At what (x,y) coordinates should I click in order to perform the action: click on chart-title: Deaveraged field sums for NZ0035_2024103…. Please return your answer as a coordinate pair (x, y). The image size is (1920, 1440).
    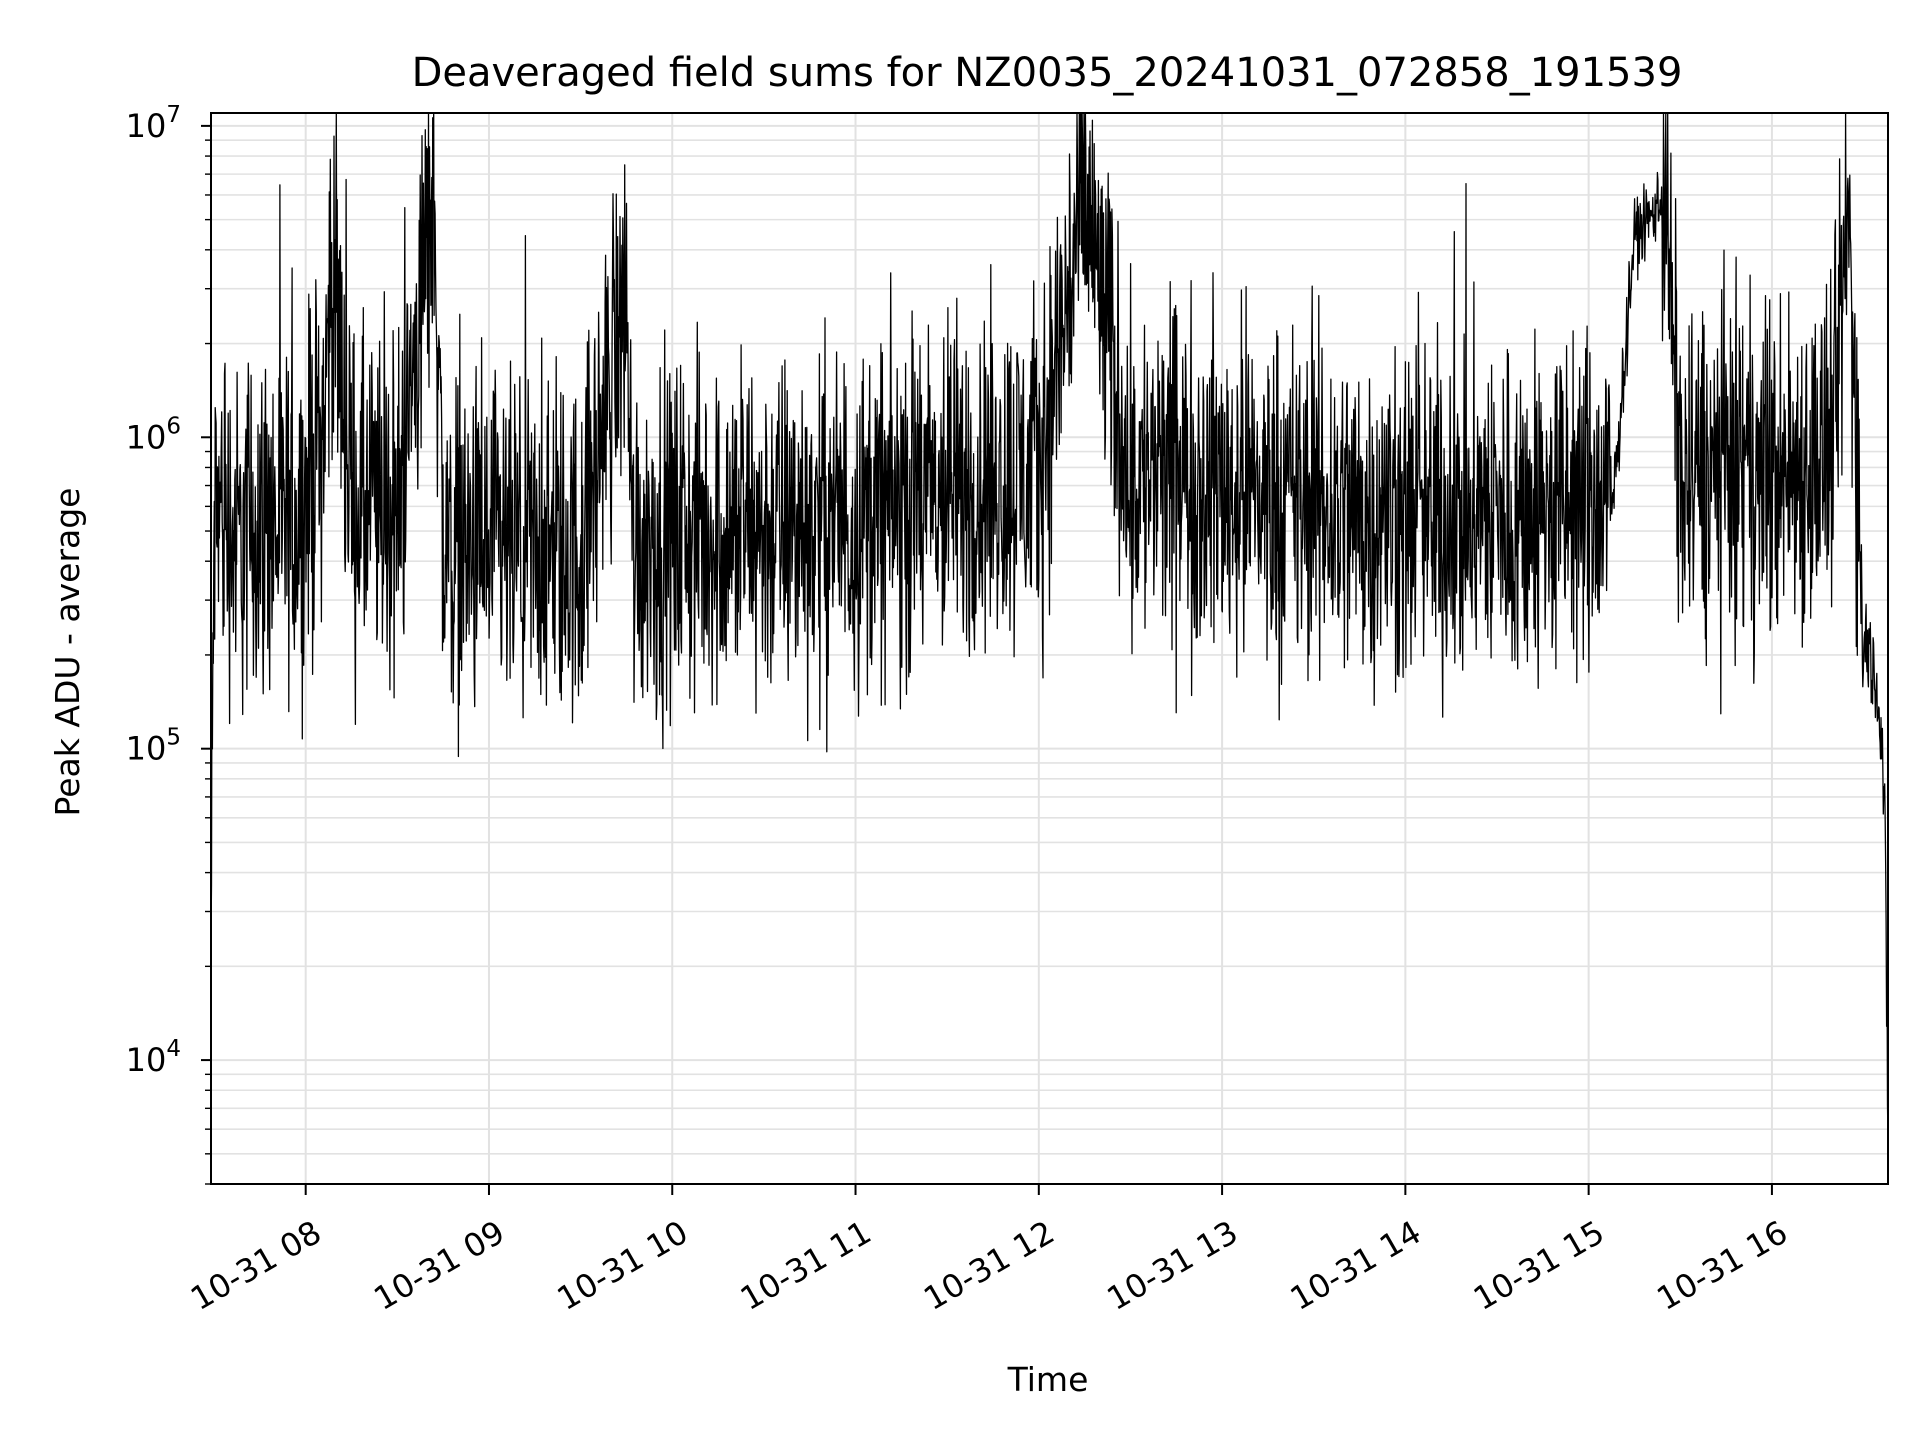
    Looking at the image, I should click on (1047, 73).